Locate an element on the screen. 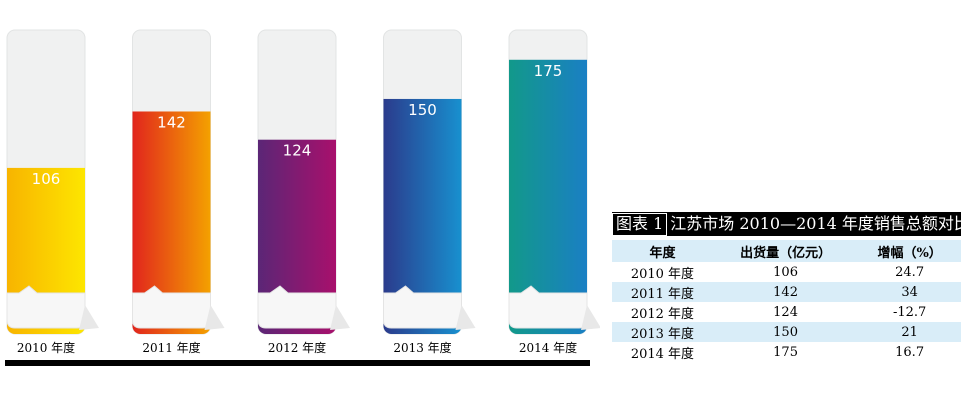  header-row: 年度 出货量（亿元） 增幅（%） is located at coordinates (786, 251).